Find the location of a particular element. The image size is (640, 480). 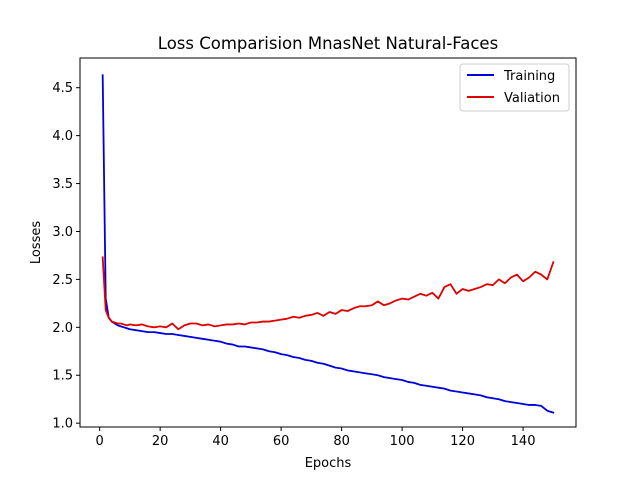

x-tick-label: 100 is located at coordinates (402, 441).